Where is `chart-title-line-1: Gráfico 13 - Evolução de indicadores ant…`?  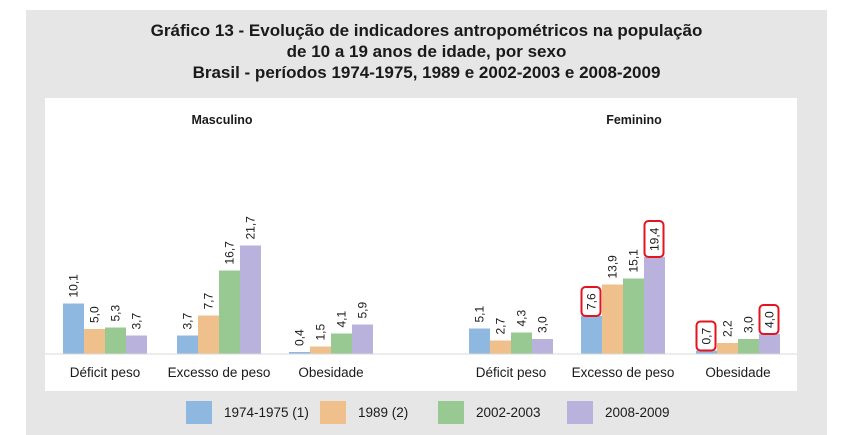 chart-title-line-1: Gráfico 13 - Evolução de indicadores ant… is located at coordinates (426, 30).